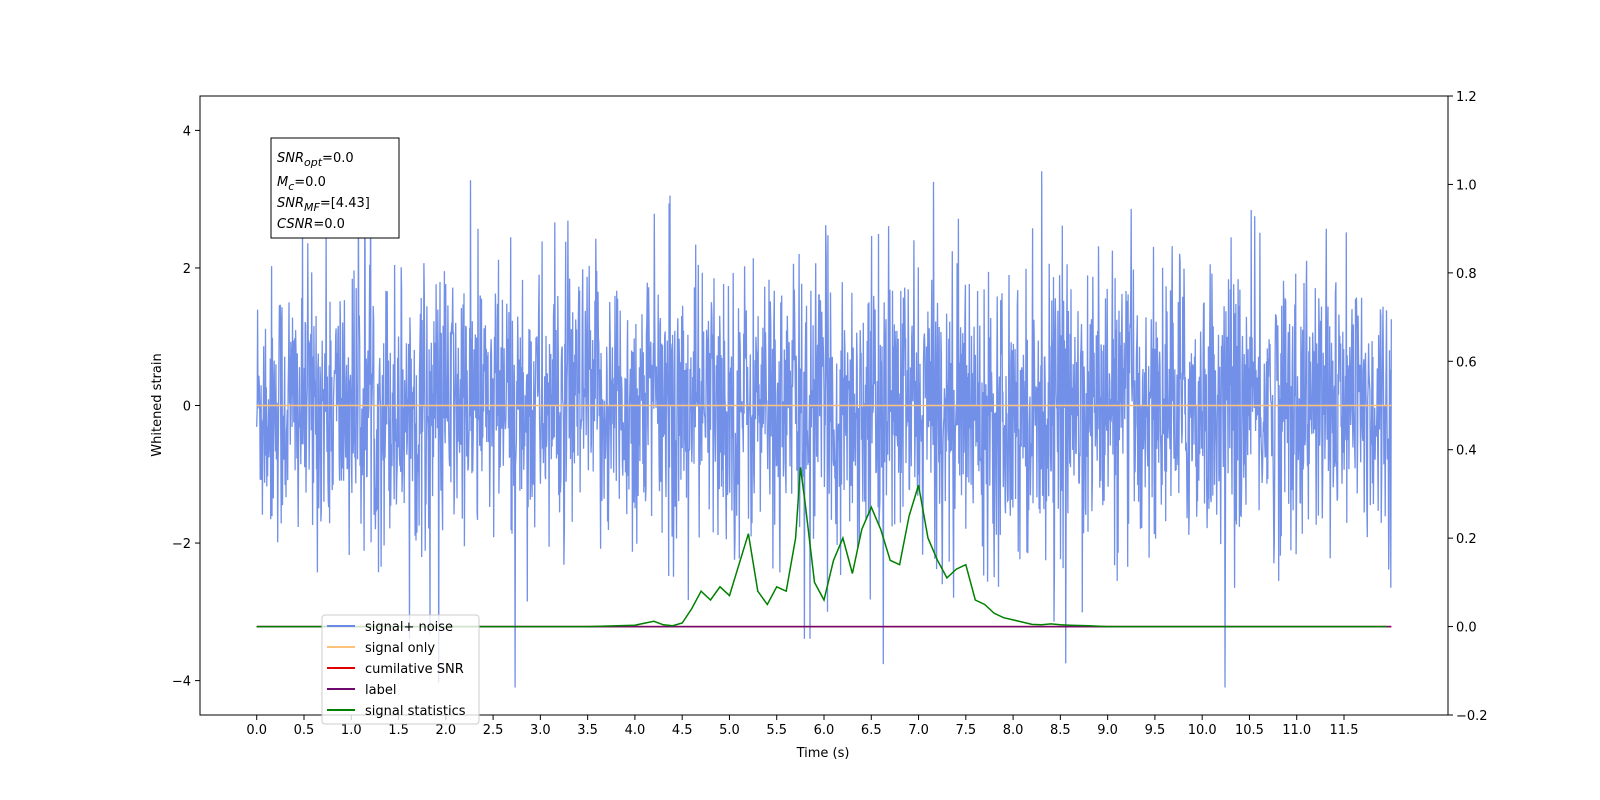  What do you see at coordinates (380, 690) in the screenshot?
I see `legend-entry: label` at bounding box center [380, 690].